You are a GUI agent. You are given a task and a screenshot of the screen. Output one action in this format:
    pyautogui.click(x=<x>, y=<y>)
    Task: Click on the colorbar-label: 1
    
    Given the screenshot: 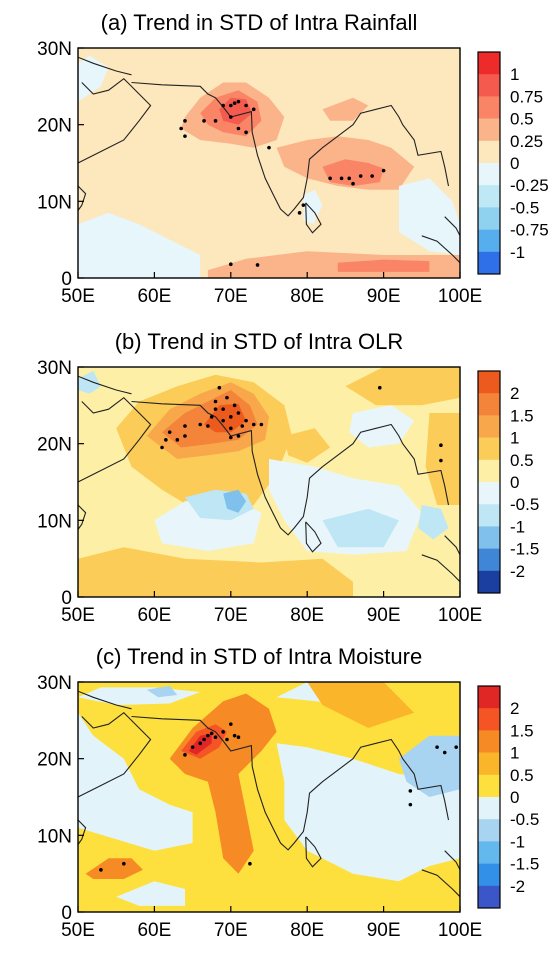 What is the action you would take?
    pyautogui.click(x=514, y=74)
    